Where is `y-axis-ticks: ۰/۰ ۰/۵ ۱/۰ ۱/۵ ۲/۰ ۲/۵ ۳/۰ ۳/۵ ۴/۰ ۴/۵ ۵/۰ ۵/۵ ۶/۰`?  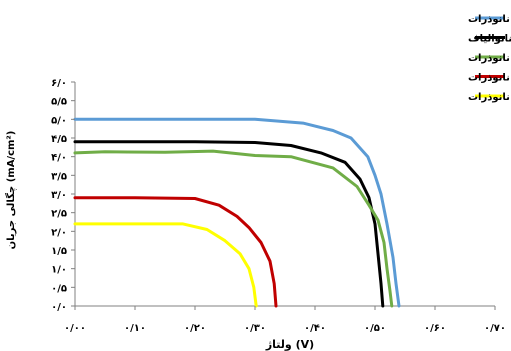
y-axis-ticks: ۰/۰ ۰/۵ ۱/۰ ۱/۵ ۲/۰ ۲/۵ ۳/۰ ۳/۵ ۴/۰ ۴/۵ ۵/۰ ۵/۵ ۶/۰ is located at coordinates (63, 195).